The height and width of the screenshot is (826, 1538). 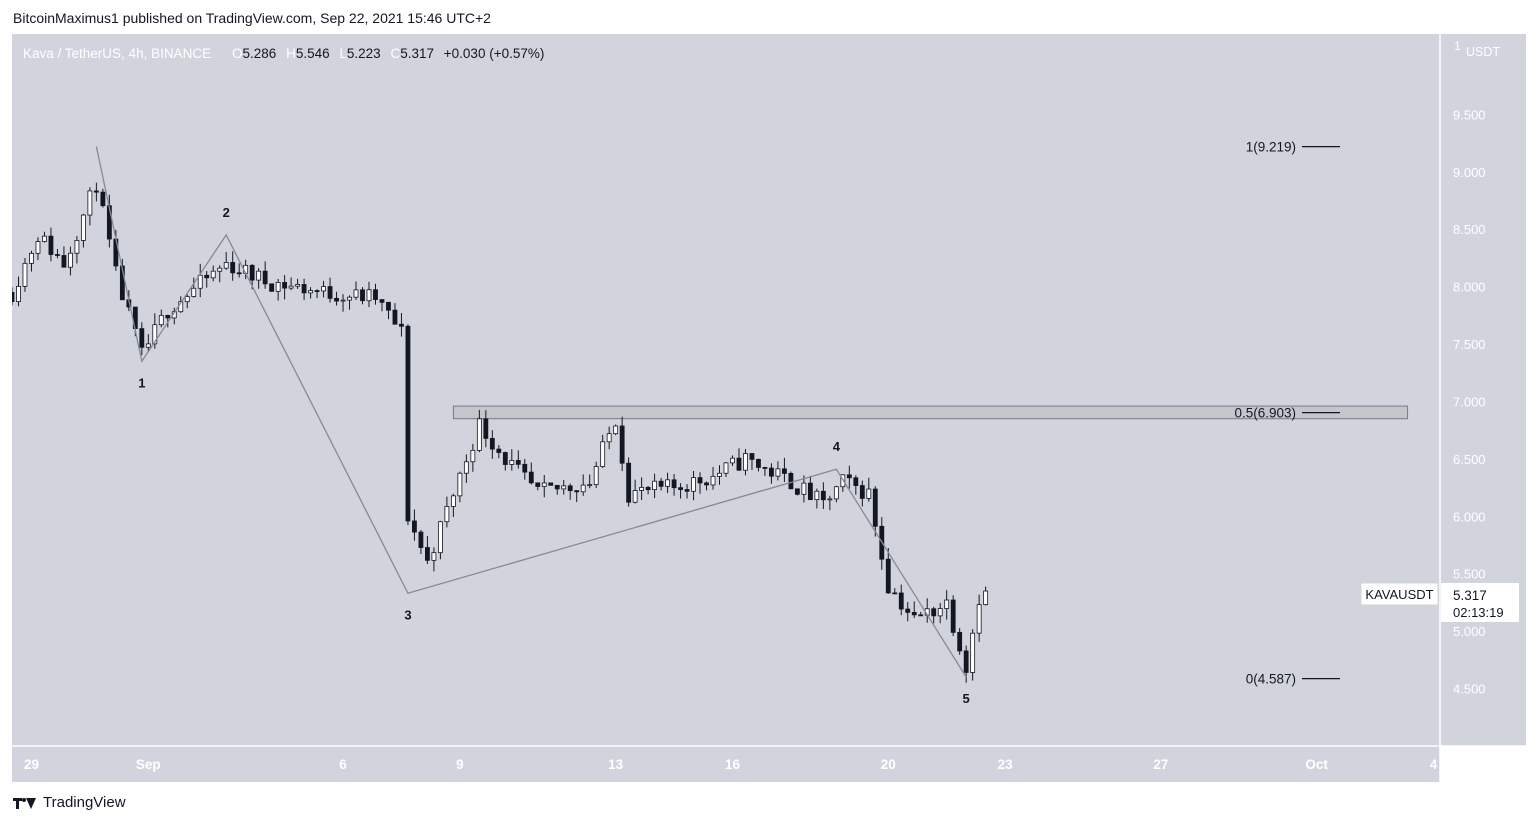 I want to click on last-price-value: 5.317, so click(x=1470, y=595).